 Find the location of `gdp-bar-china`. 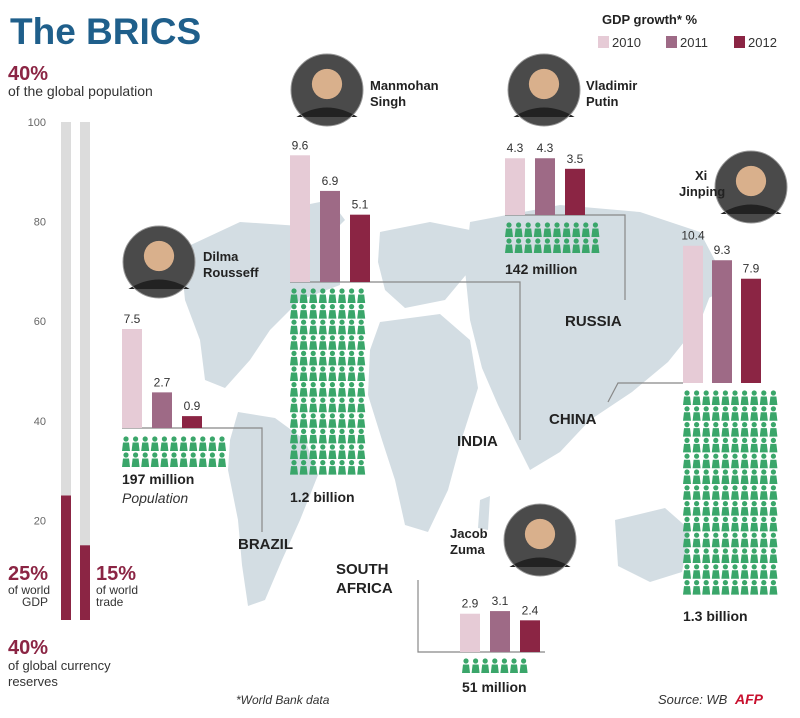

gdp-bar-china is located at coordinates (693, 314).